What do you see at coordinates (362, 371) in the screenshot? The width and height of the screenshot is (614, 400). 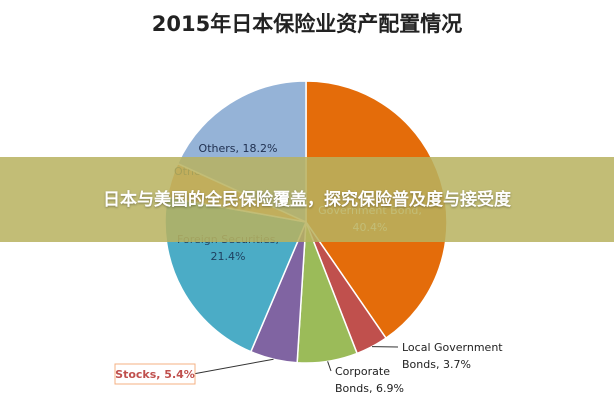 I see `slice-label: Corporate` at bounding box center [362, 371].